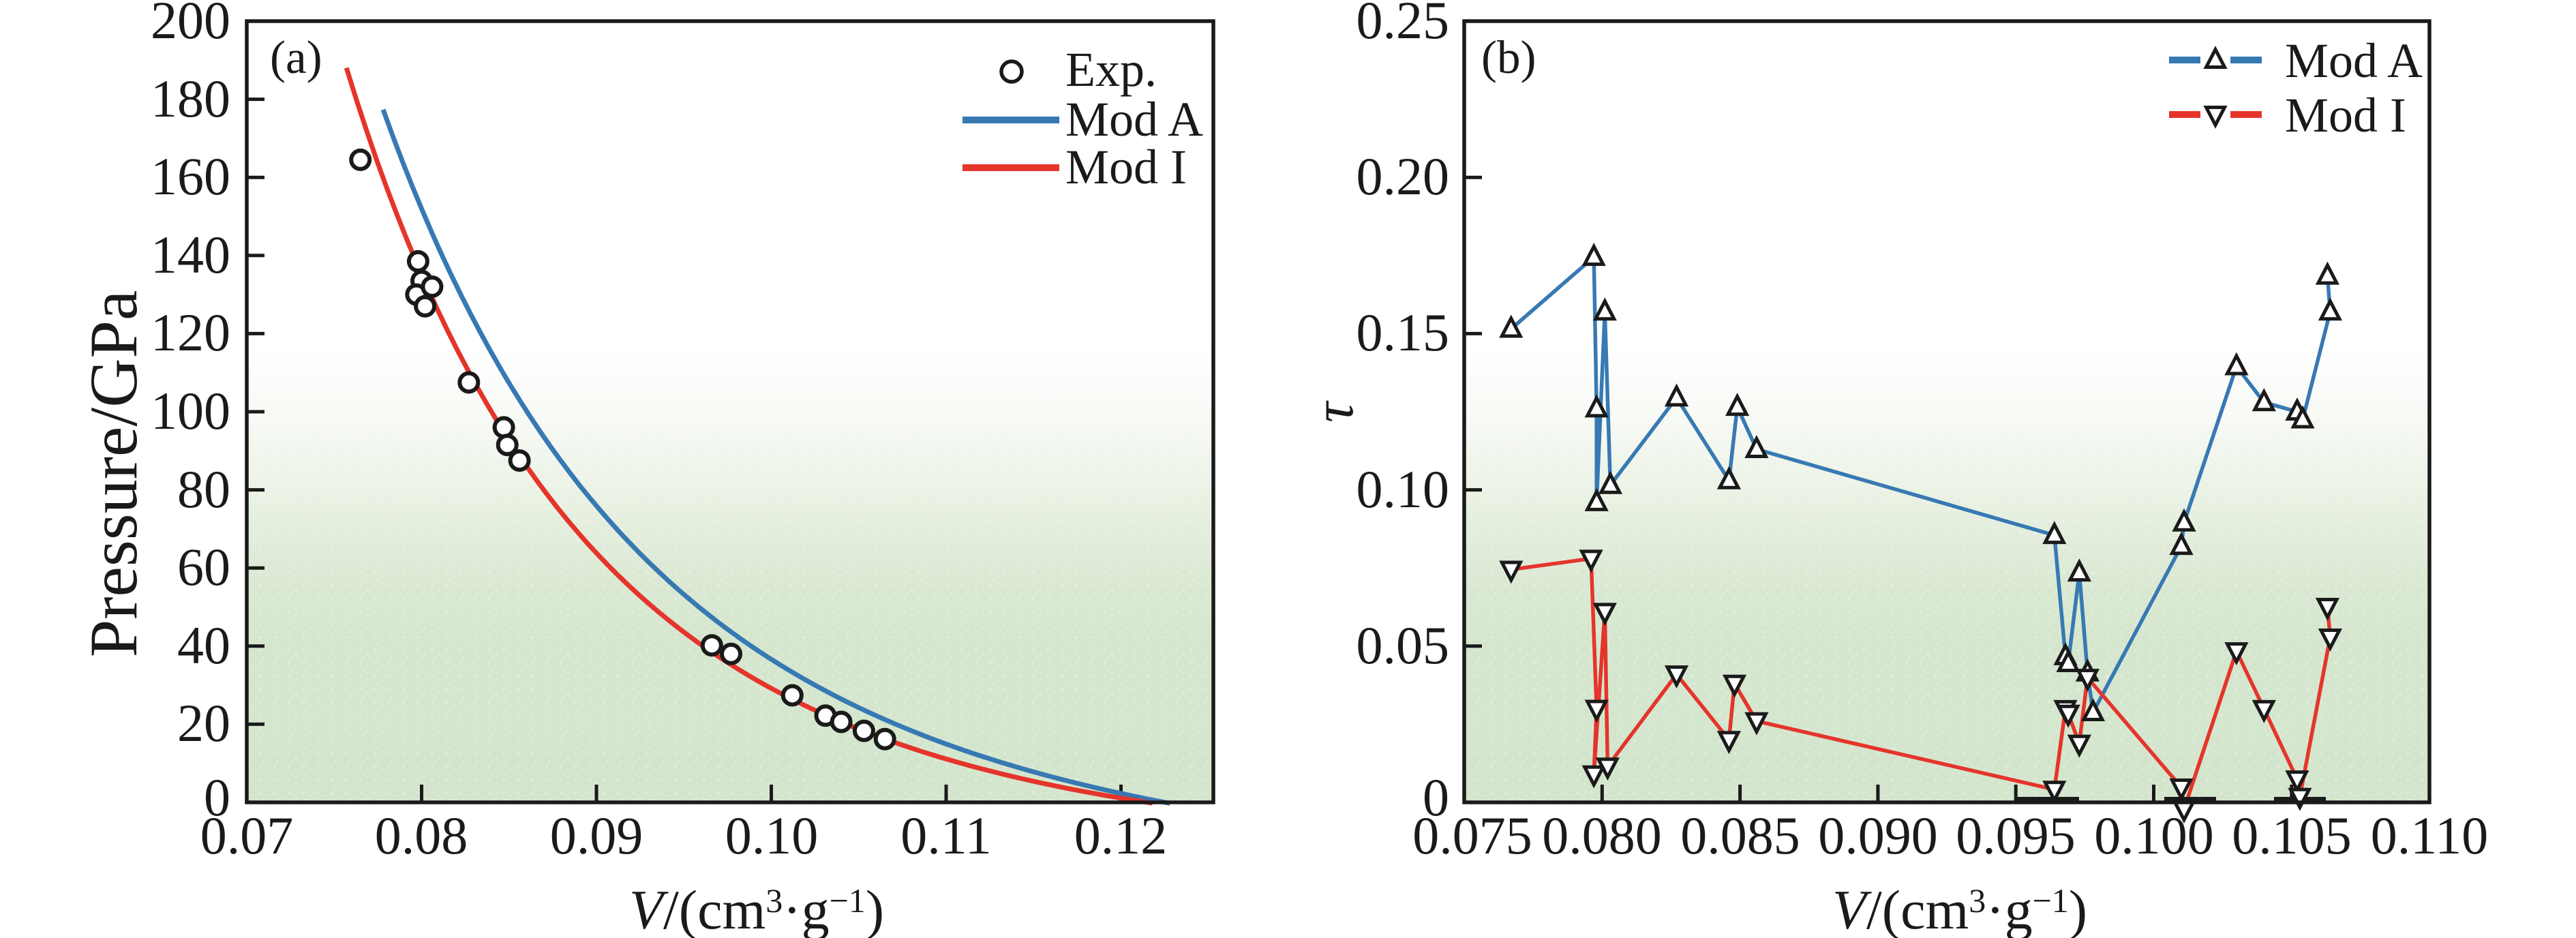 This screenshot has width=2576, height=938. I want to click on svg-text: 0.07, so click(247, 836).